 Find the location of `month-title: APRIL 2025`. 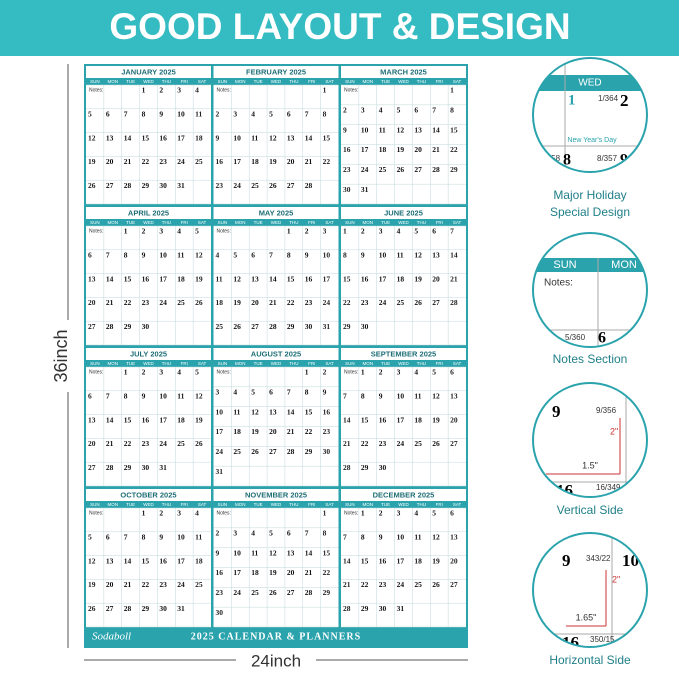

month-title: APRIL 2025 is located at coordinates (148, 212).